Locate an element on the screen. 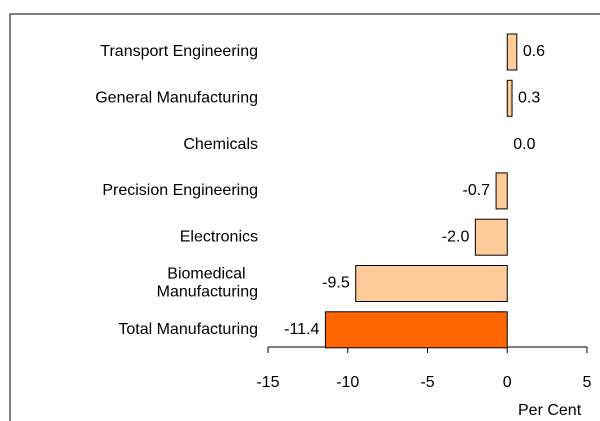 This screenshot has width=600, height=421. value-label: 0.3 is located at coordinates (529, 98).